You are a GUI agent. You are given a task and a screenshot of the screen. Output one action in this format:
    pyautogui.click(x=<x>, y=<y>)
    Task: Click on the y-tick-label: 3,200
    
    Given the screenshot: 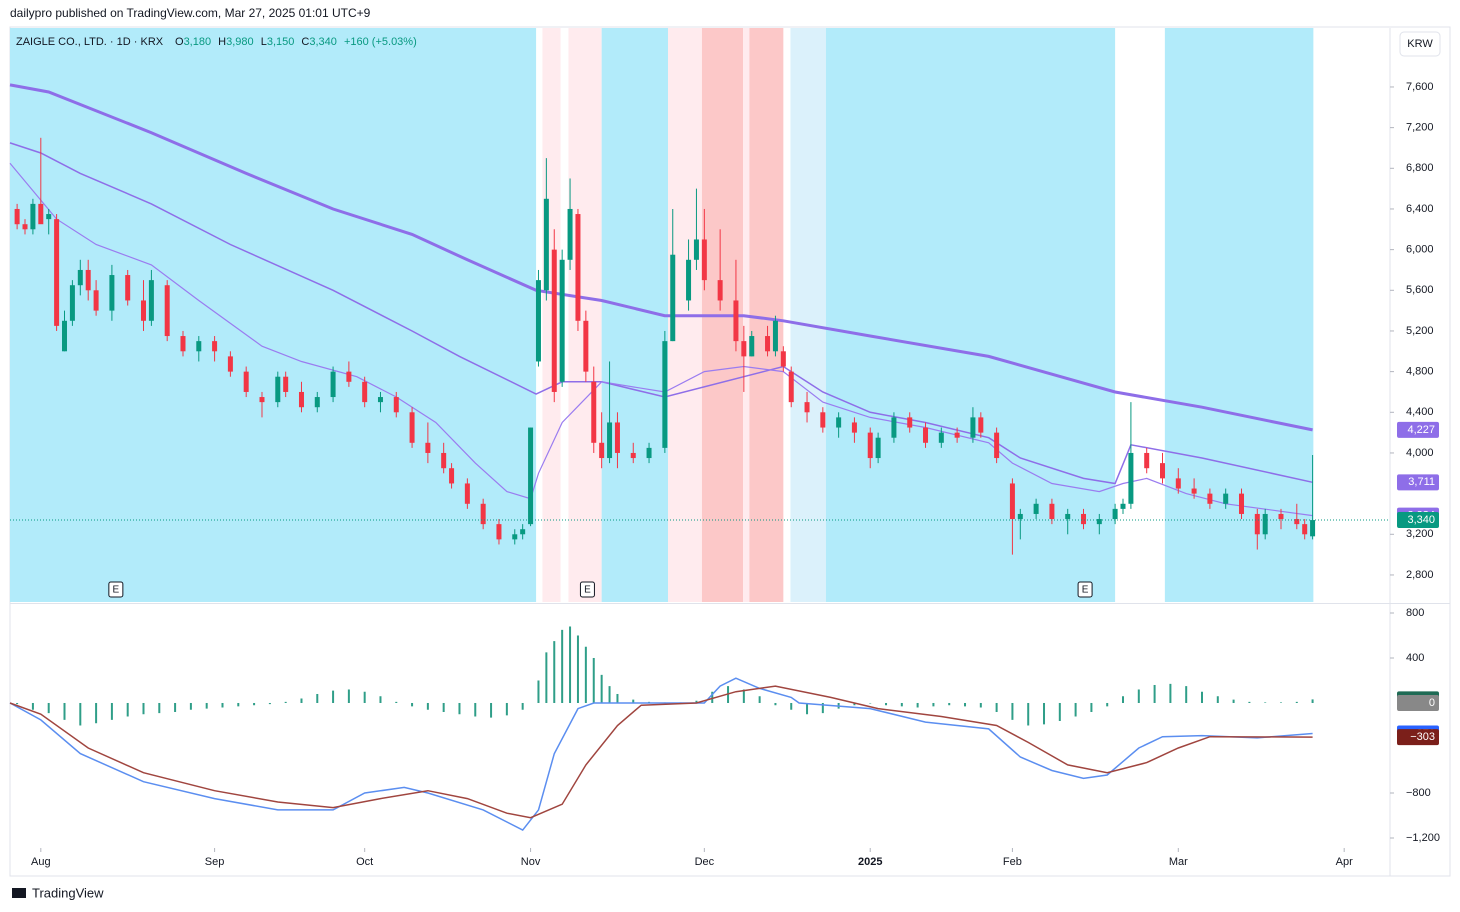 What is the action you would take?
    pyautogui.click(x=1420, y=534)
    